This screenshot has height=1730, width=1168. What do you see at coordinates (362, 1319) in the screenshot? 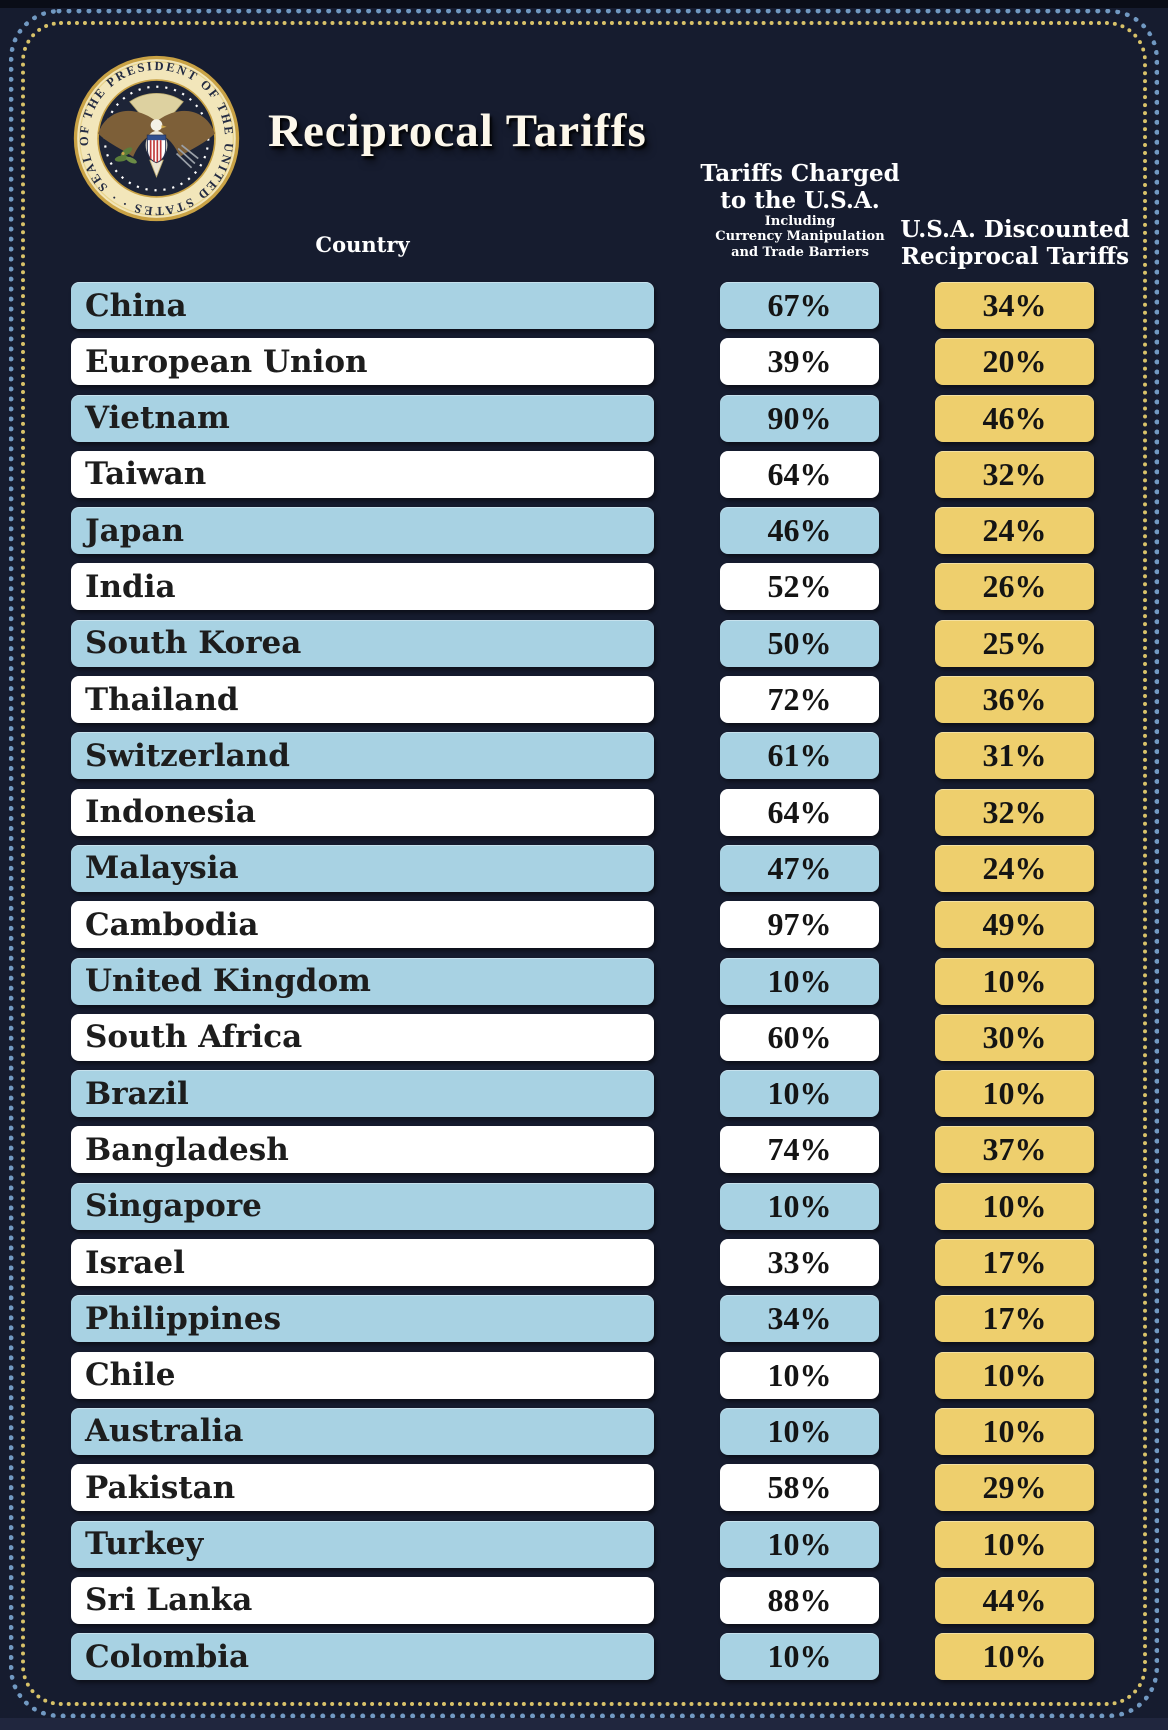
I see `country-cell: Philippines` at bounding box center [362, 1319].